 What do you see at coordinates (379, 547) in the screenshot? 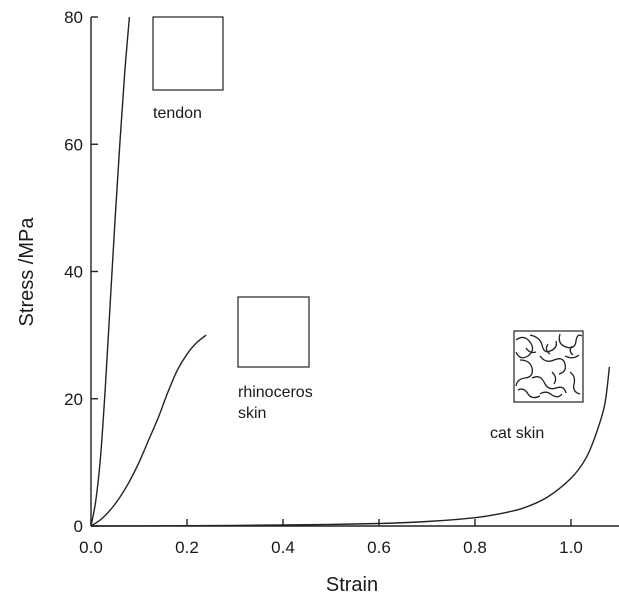
I see `x-tick-label: 0.6` at bounding box center [379, 547].